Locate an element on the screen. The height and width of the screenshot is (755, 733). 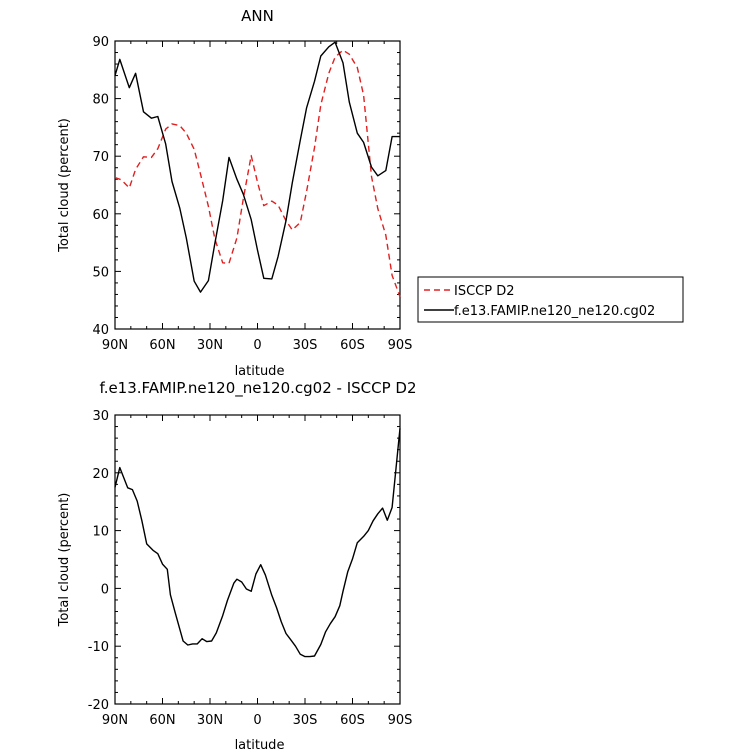
legend-label: ISCCP D2 is located at coordinates (484, 291).